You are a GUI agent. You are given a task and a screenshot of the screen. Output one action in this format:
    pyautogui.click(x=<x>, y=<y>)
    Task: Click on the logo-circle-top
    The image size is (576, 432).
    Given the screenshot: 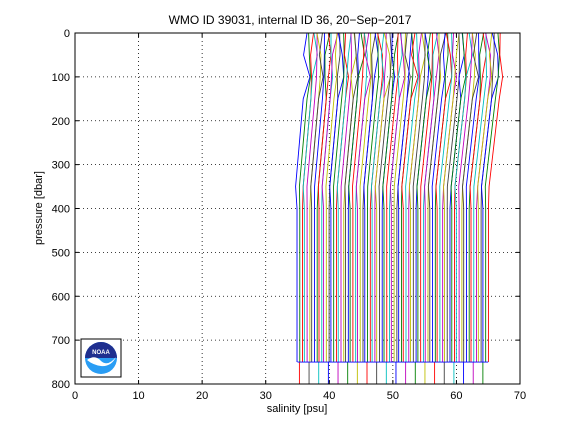 What is the action you would take?
    pyautogui.click(x=101, y=350)
    